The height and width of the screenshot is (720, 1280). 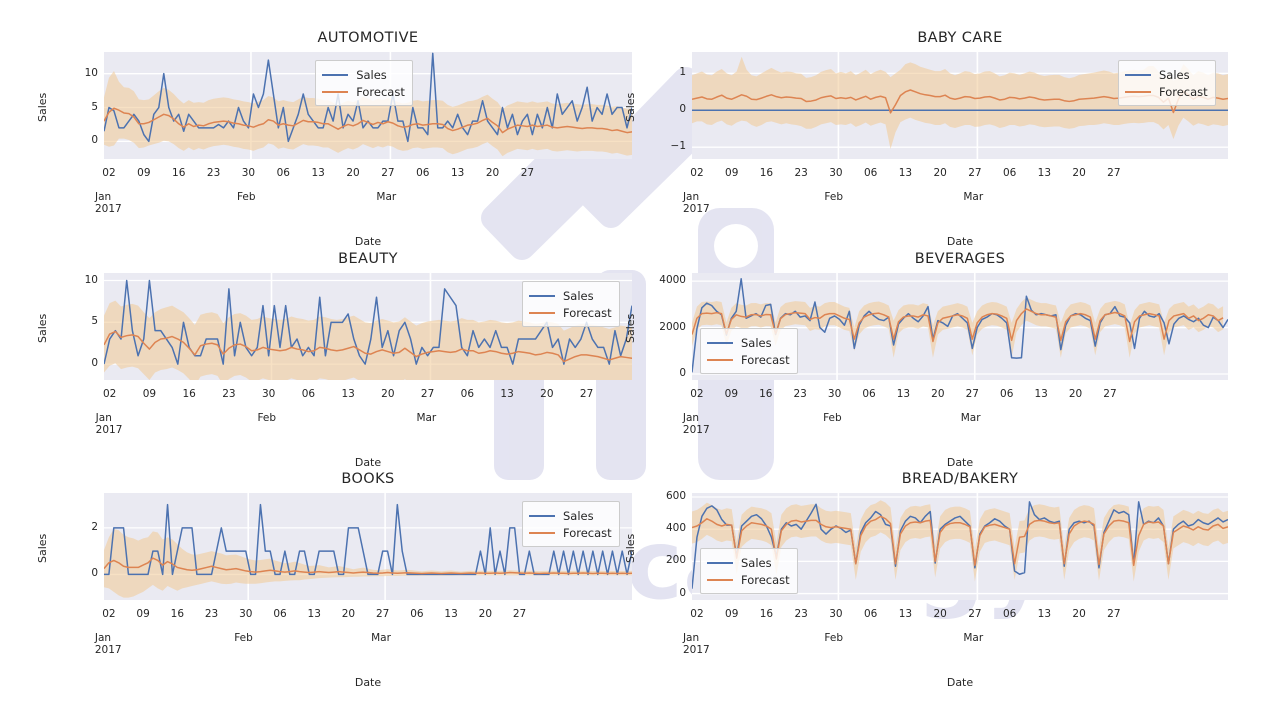 What do you see at coordinates (675, 528) in the screenshot?
I see `y-tick-label: 400` at bounding box center [675, 528].